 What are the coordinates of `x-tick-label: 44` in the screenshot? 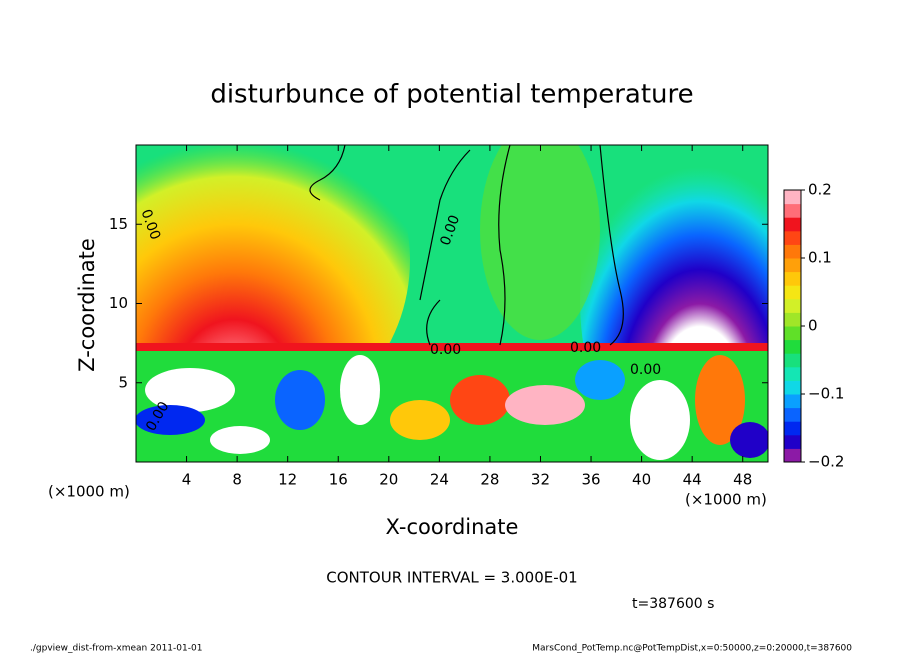 It's located at (692, 480).